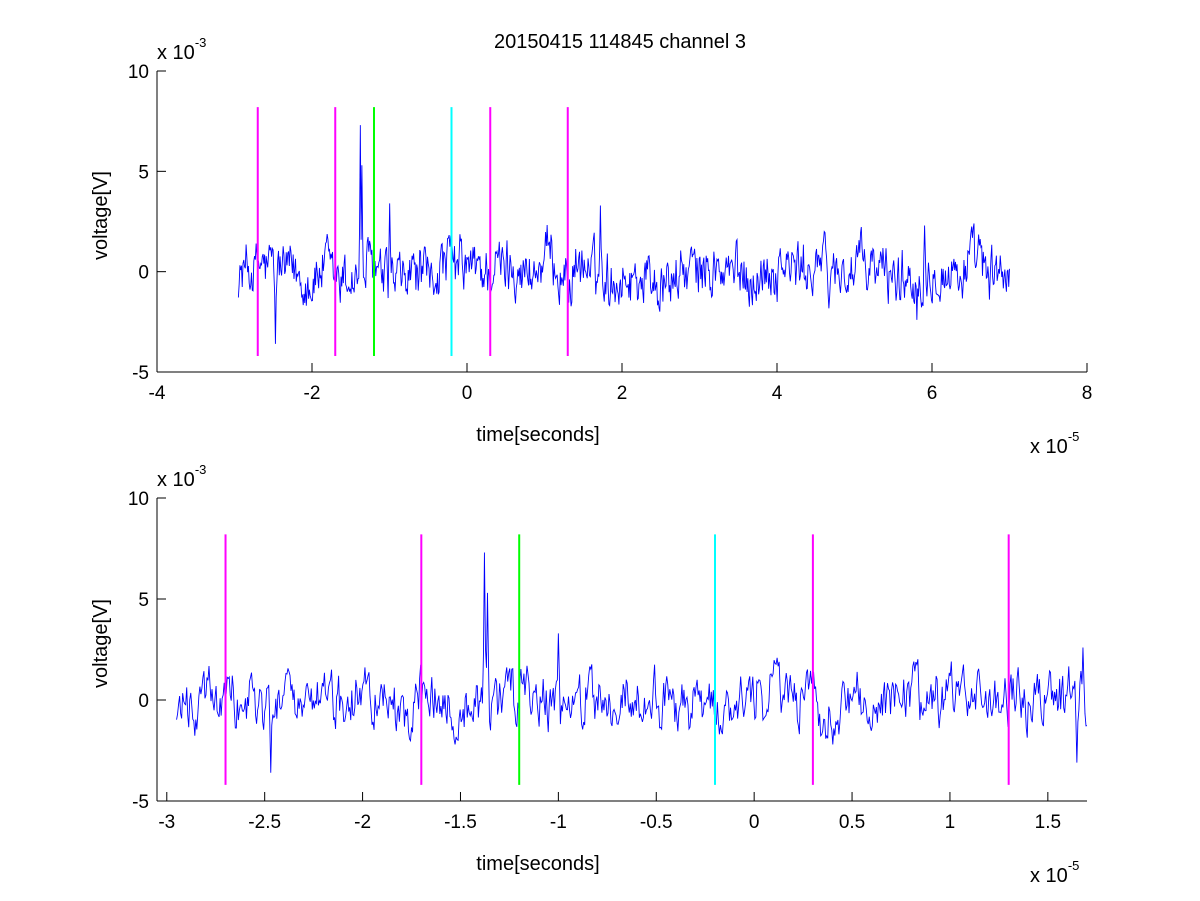  What do you see at coordinates (950, 822) in the screenshot?
I see `x-tick-label-1: 1` at bounding box center [950, 822].